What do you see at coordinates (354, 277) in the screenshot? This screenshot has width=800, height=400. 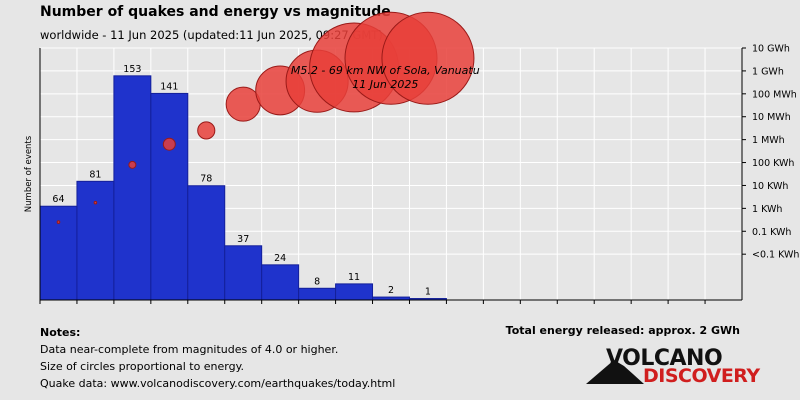 I see `bar-value-label: 11` at bounding box center [354, 277].